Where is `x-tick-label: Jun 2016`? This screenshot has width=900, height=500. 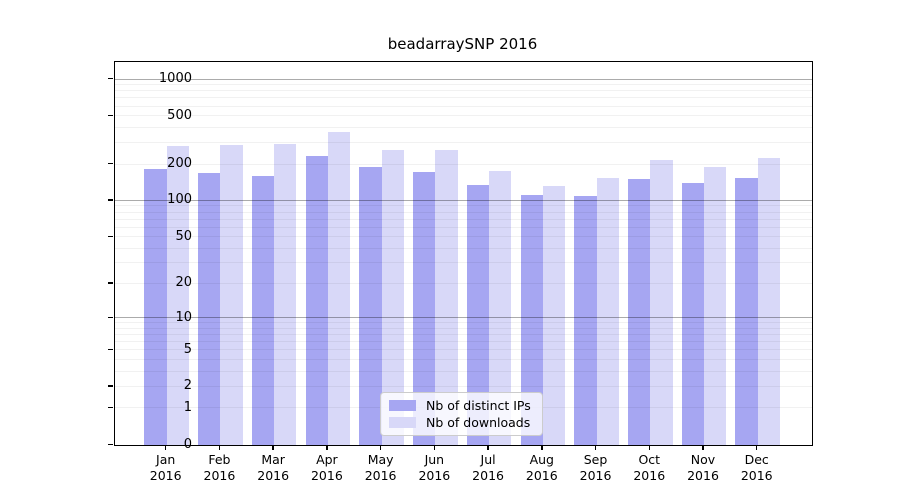 x-tick-label: Jun 2016 is located at coordinates (434, 467).